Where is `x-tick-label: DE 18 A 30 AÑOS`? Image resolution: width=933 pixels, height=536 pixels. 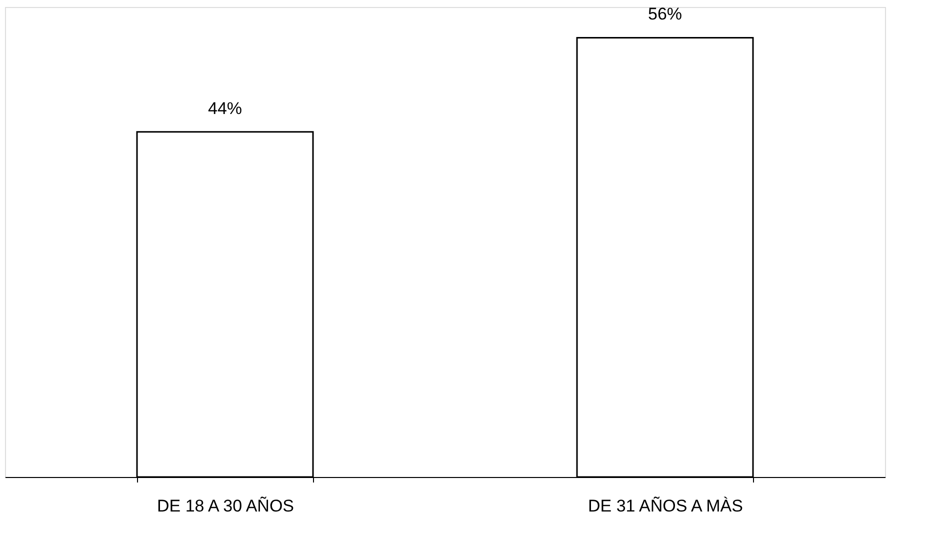
x-tick-label: DE 18 A 30 AÑOS is located at coordinates (225, 506).